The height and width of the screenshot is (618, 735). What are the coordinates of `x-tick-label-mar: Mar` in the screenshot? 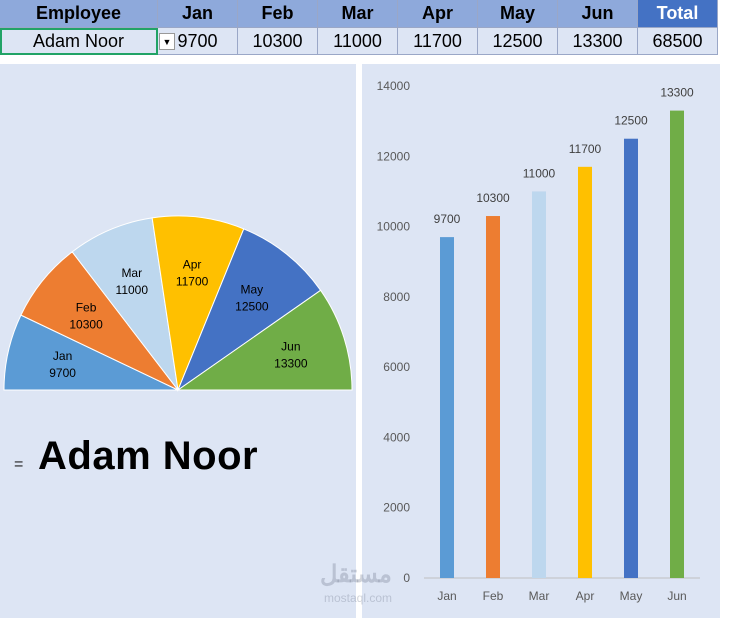 It's located at (539, 596).